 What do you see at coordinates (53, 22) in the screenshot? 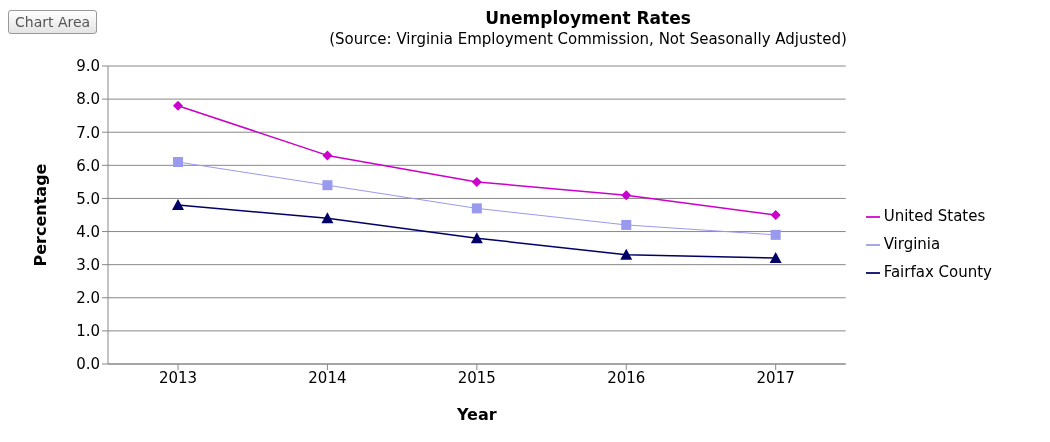
I see `text: Chart Area` at bounding box center [53, 22].